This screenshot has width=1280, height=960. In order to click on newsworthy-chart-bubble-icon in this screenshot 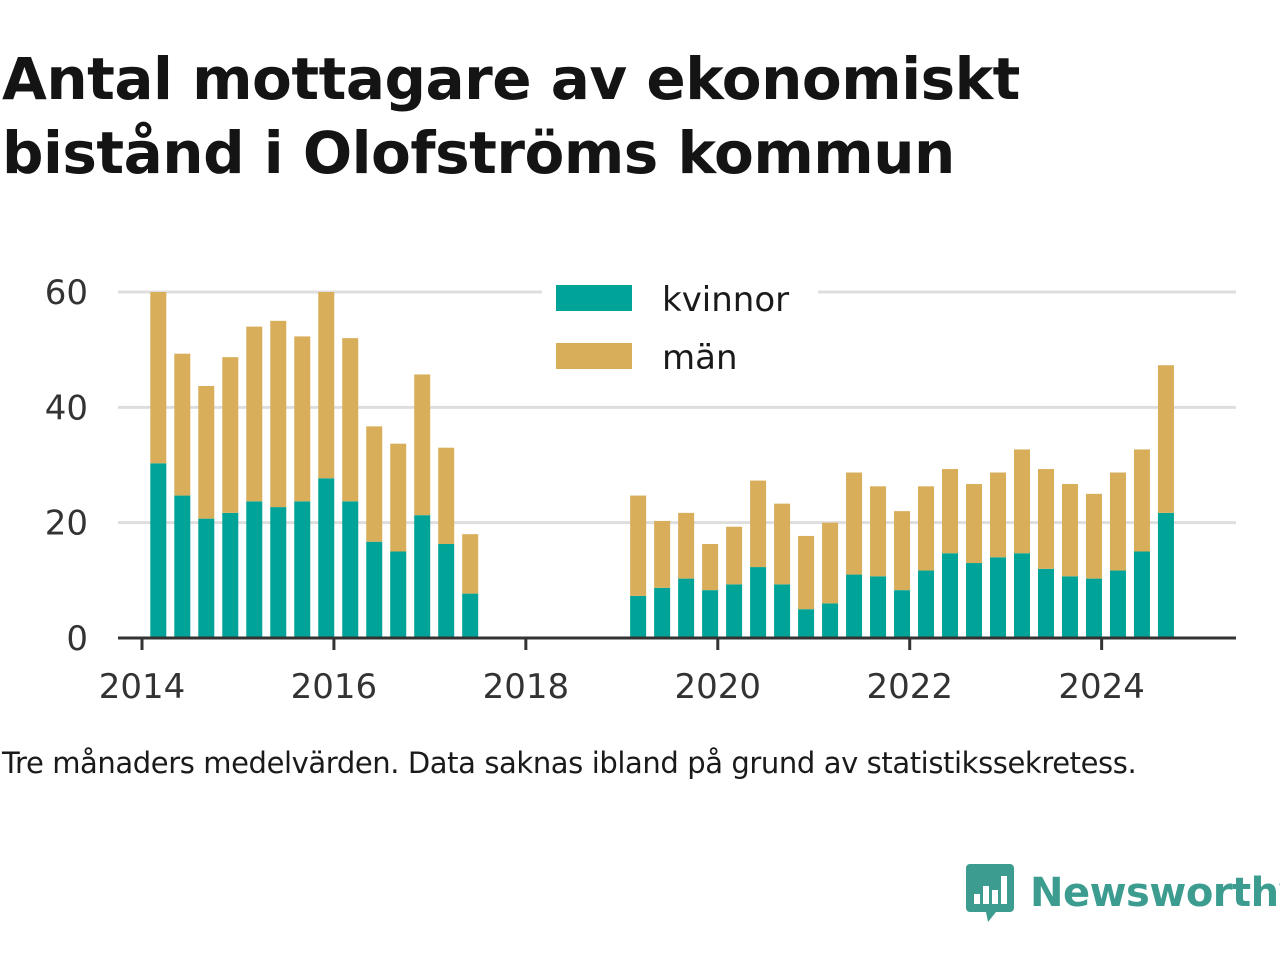, I will do `click(990, 893)`.